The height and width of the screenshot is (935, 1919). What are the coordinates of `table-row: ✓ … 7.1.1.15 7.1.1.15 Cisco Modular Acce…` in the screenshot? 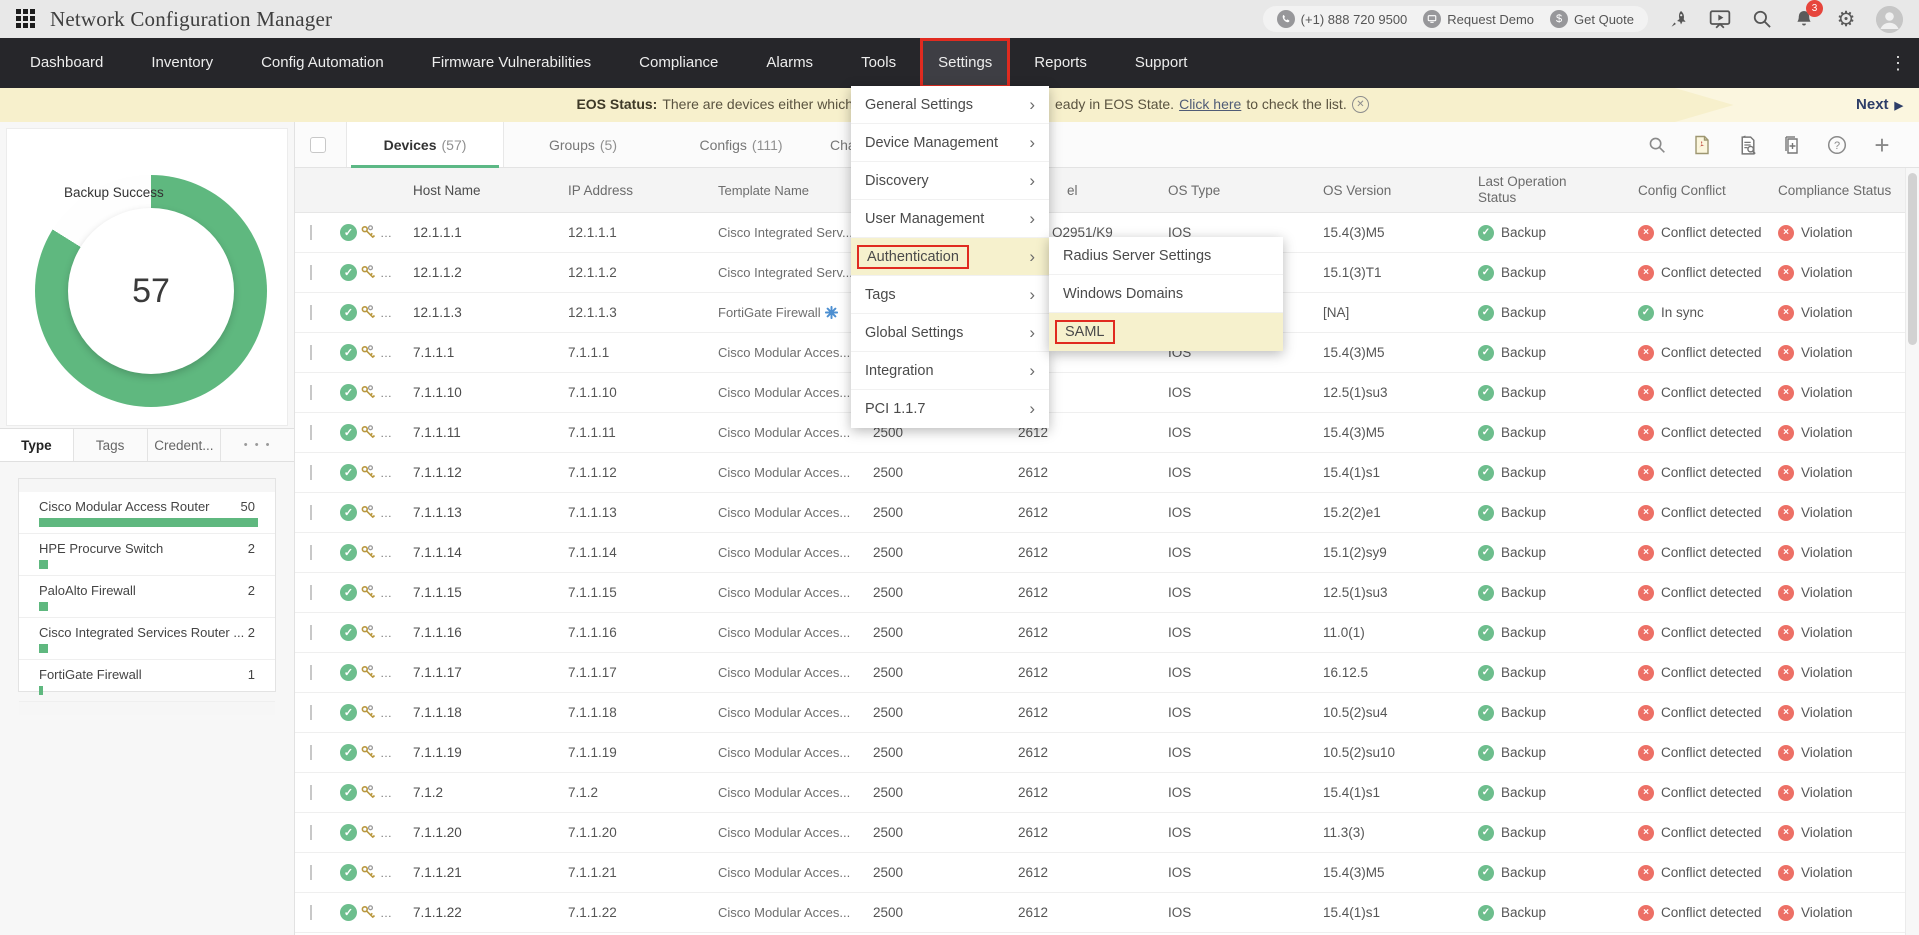 It's located at (1100, 593).